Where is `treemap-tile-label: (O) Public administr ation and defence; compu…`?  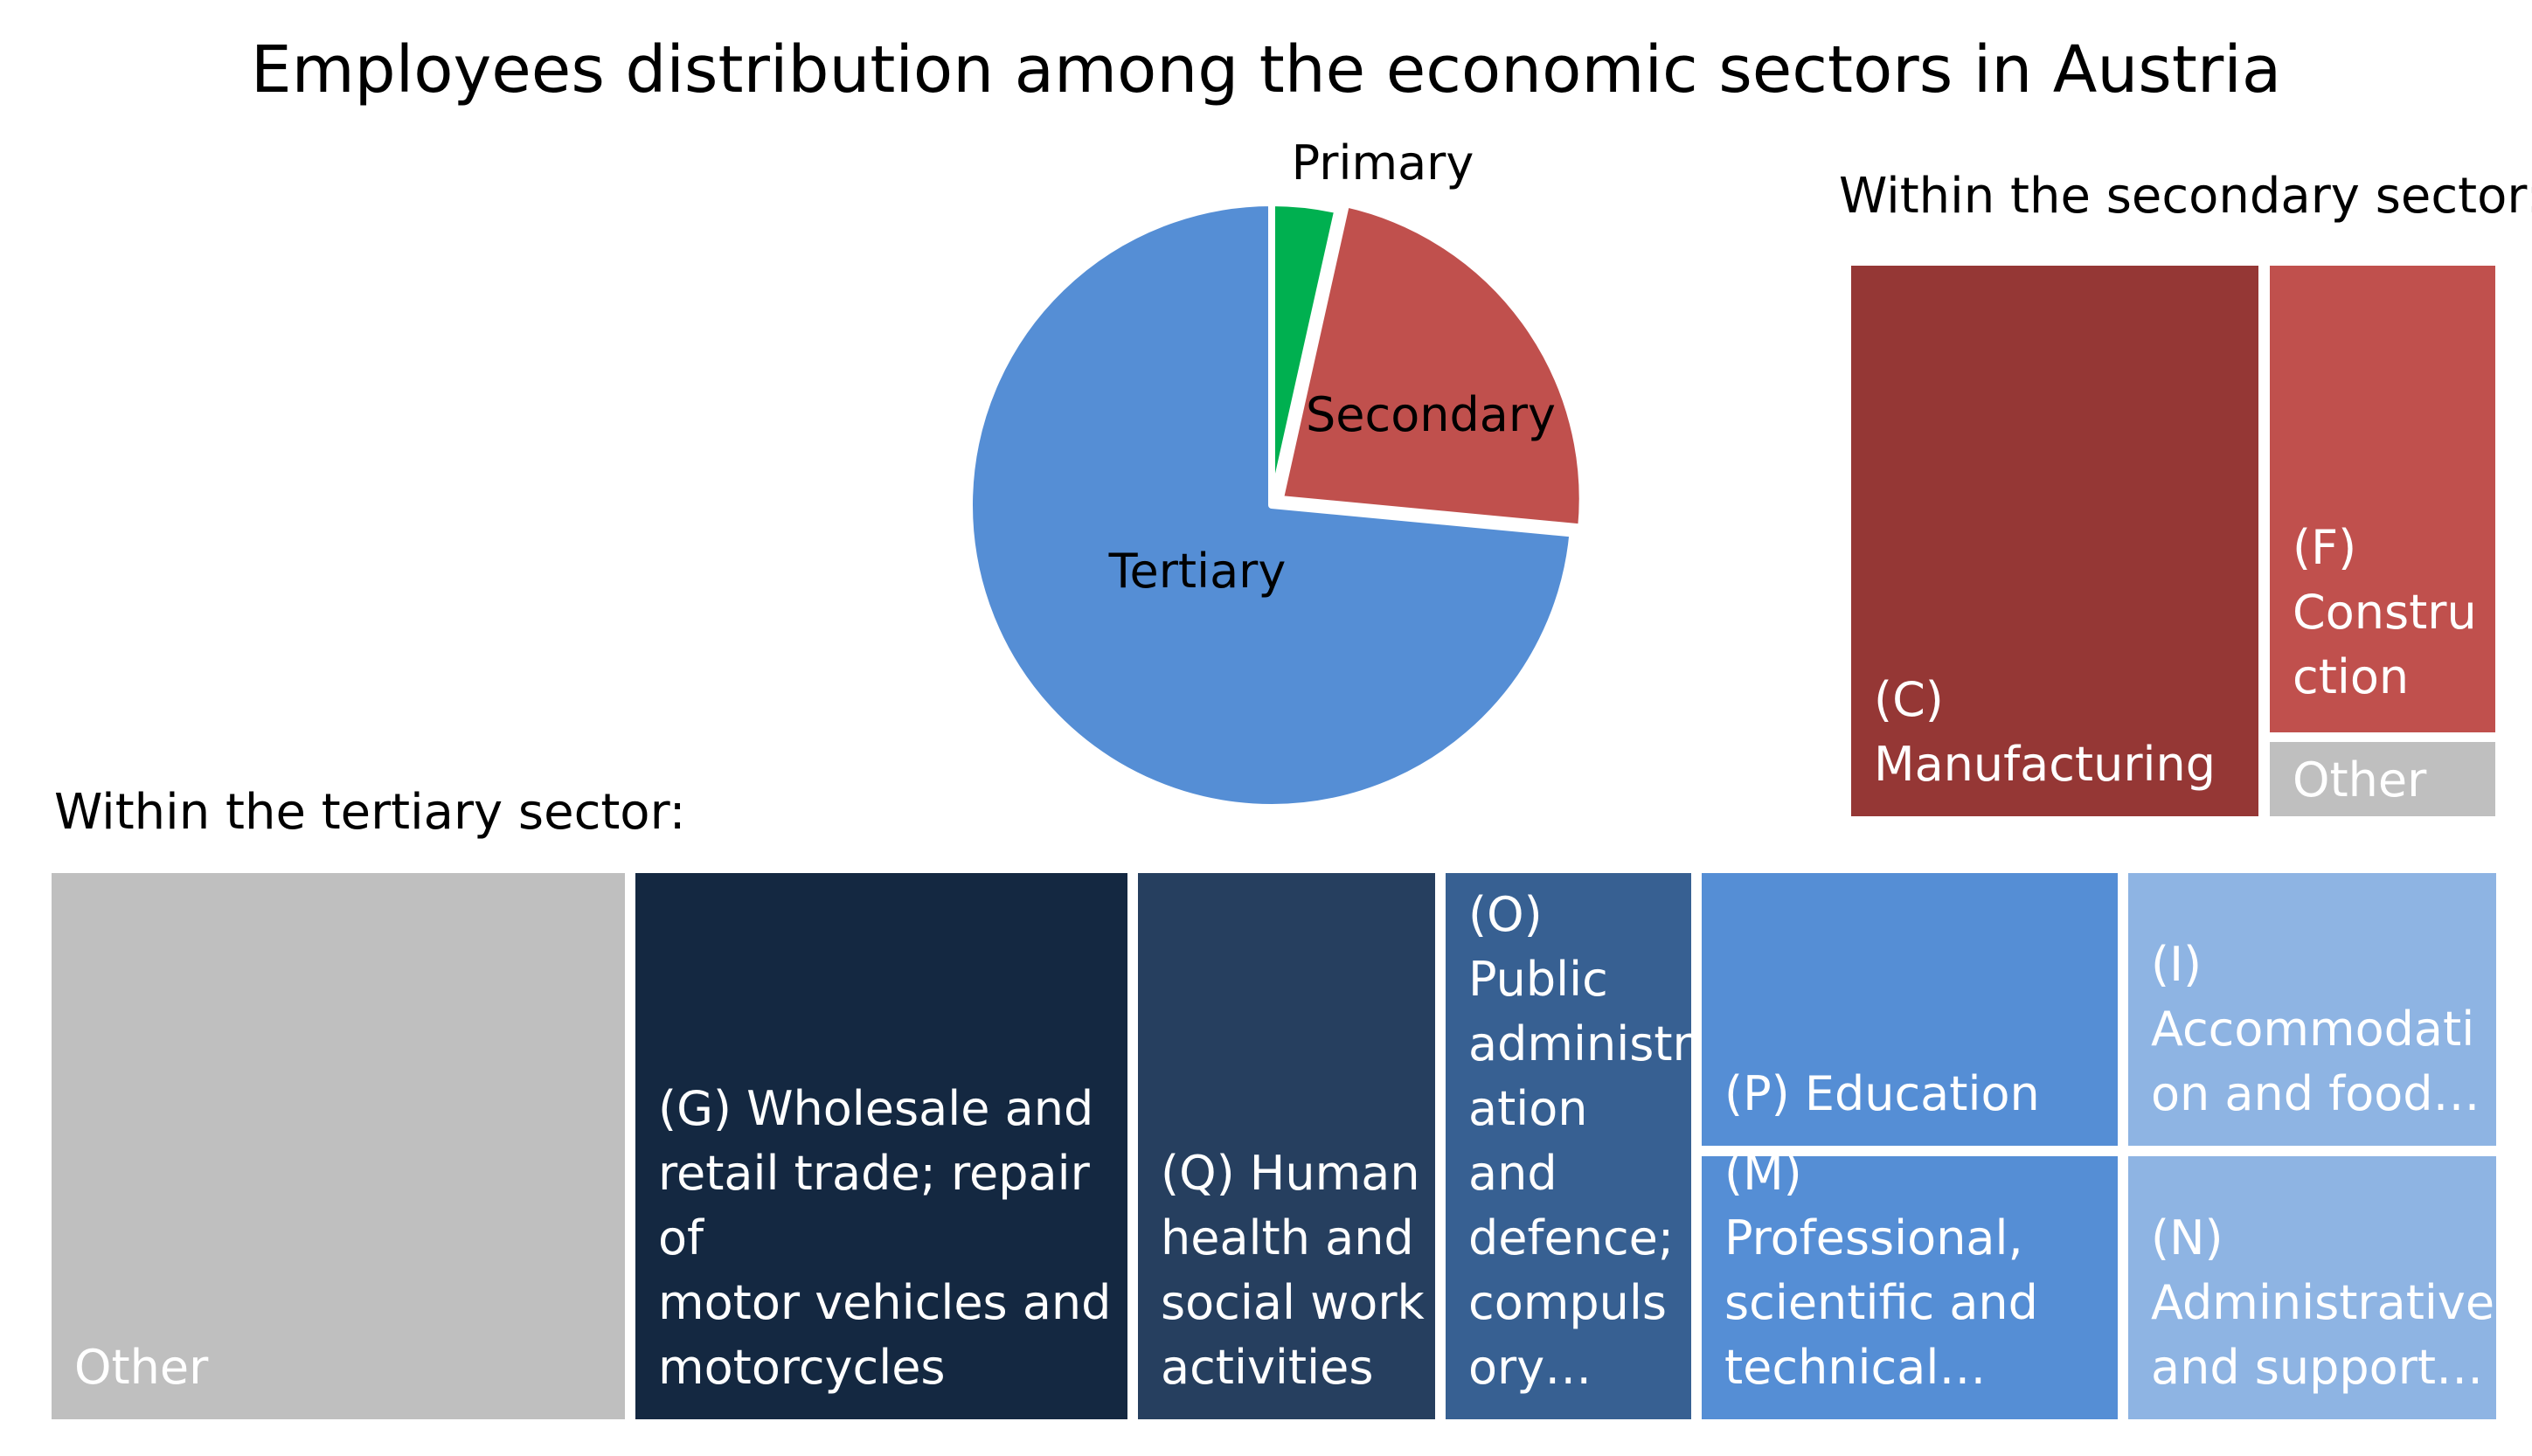 treemap-tile-label: (O) Public administr ation and defence; compu… is located at coordinates (1579, 1141).